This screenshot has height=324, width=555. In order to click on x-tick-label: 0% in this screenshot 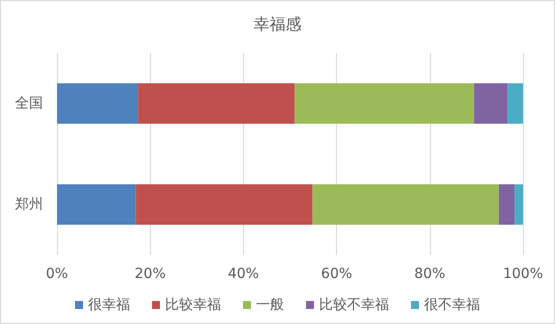, I will do `click(57, 274)`.